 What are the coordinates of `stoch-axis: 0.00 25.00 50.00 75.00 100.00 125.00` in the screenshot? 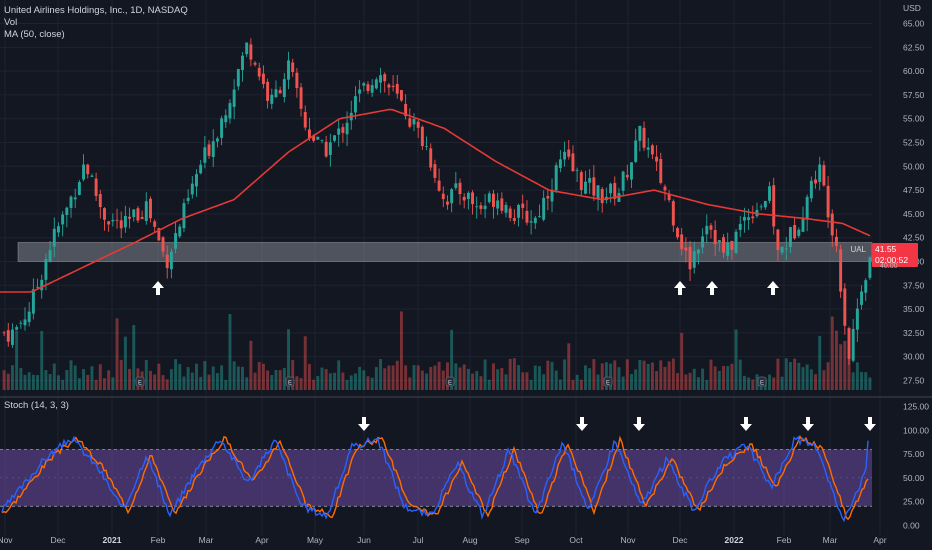 It's located at (916, 466).